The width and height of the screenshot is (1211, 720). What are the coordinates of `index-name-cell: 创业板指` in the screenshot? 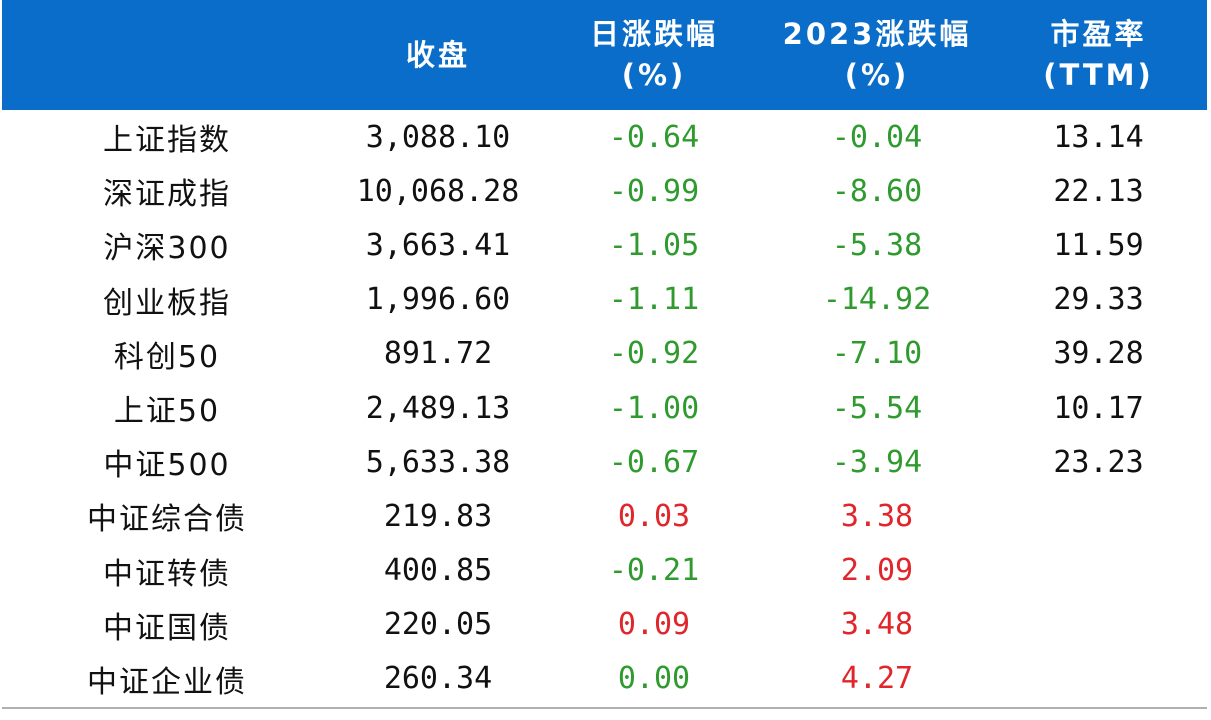 It's located at (167, 303).